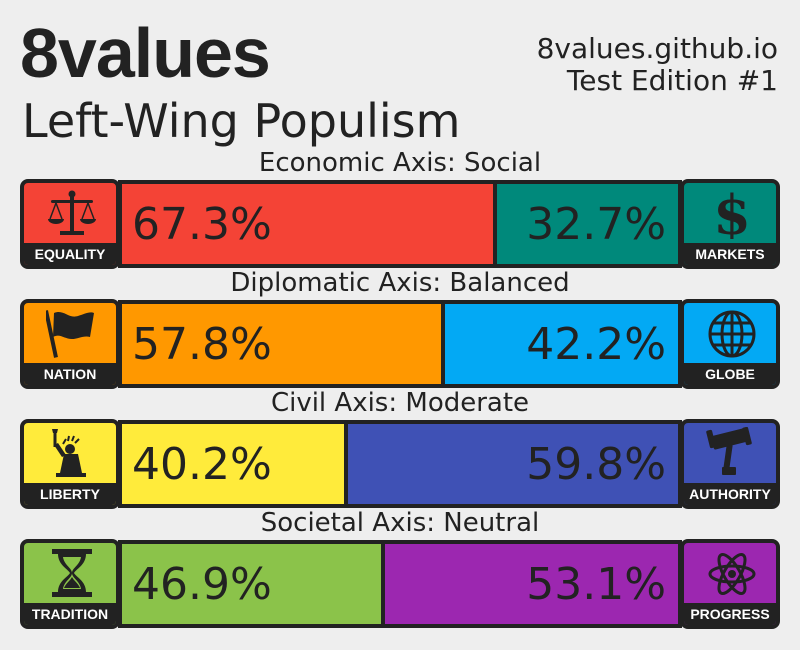 The height and width of the screenshot is (650, 800). I want to click on tradition-percent: 46.9%, so click(202, 584).